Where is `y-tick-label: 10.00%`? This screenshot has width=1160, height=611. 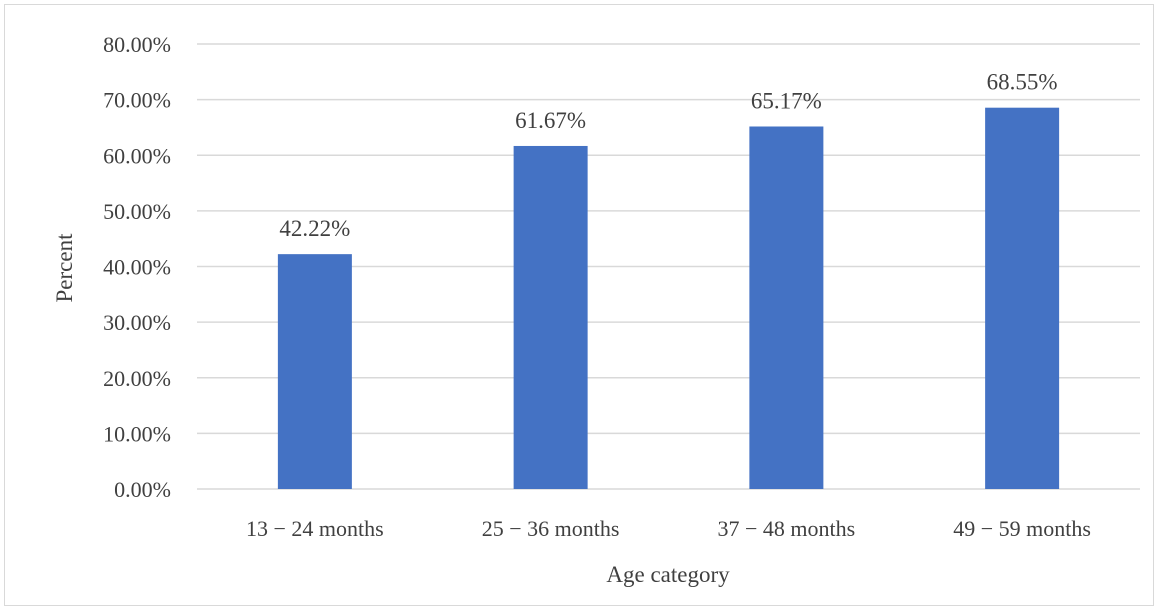
y-tick-label: 10.00% is located at coordinates (137, 433).